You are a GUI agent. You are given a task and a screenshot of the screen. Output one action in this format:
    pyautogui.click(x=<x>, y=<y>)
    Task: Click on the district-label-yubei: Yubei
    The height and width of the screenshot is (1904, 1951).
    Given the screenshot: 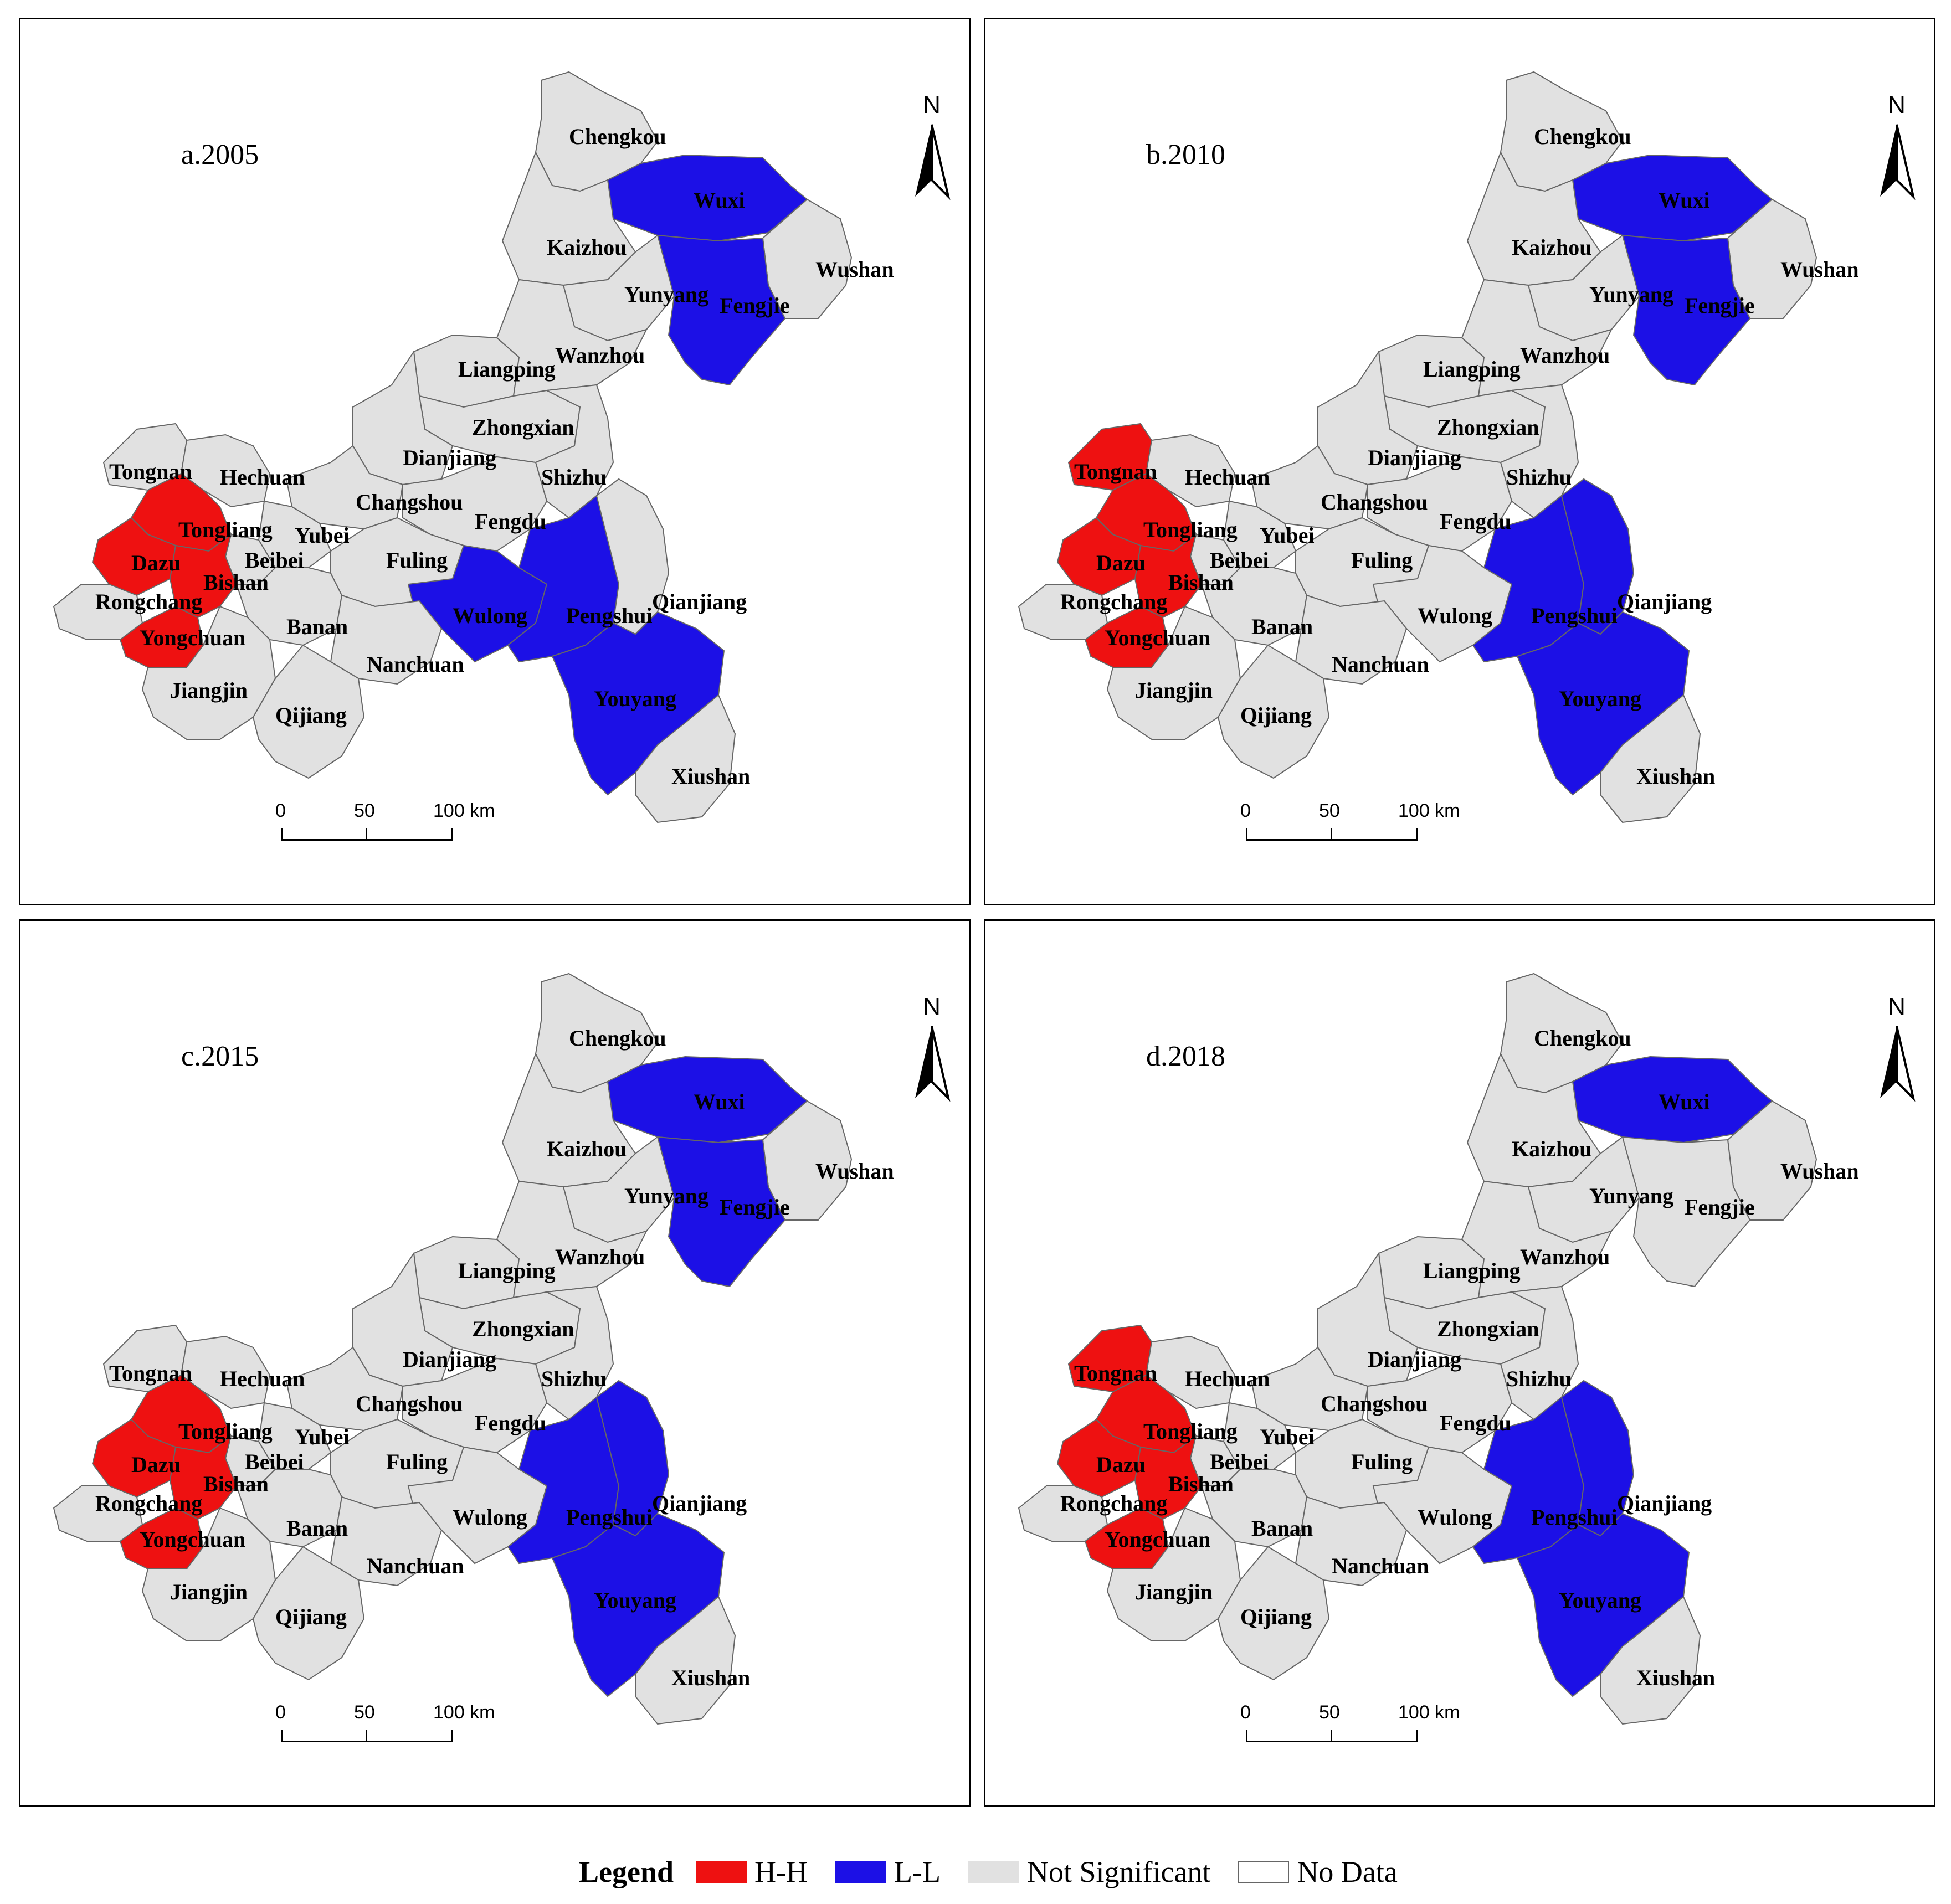 What is the action you would take?
    pyautogui.click(x=1288, y=535)
    